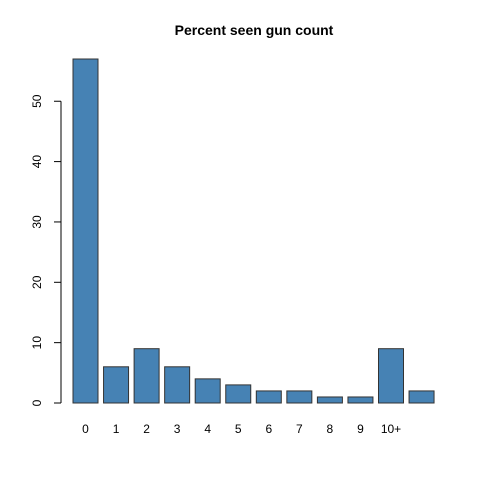 The height and width of the screenshot is (480, 480). I want to click on x-category-label: 0, so click(85, 429).